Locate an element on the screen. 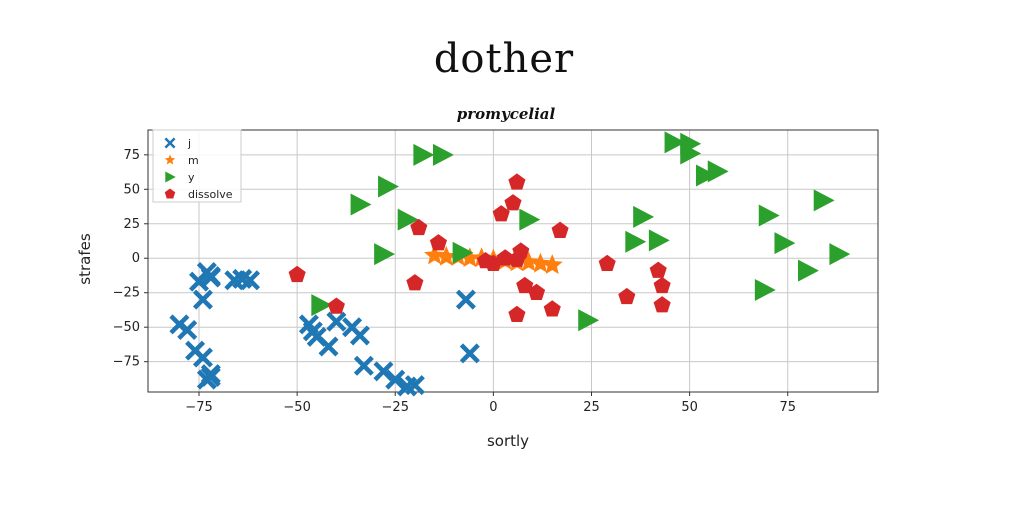  y-tick-label: 25 is located at coordinates (131, 224).